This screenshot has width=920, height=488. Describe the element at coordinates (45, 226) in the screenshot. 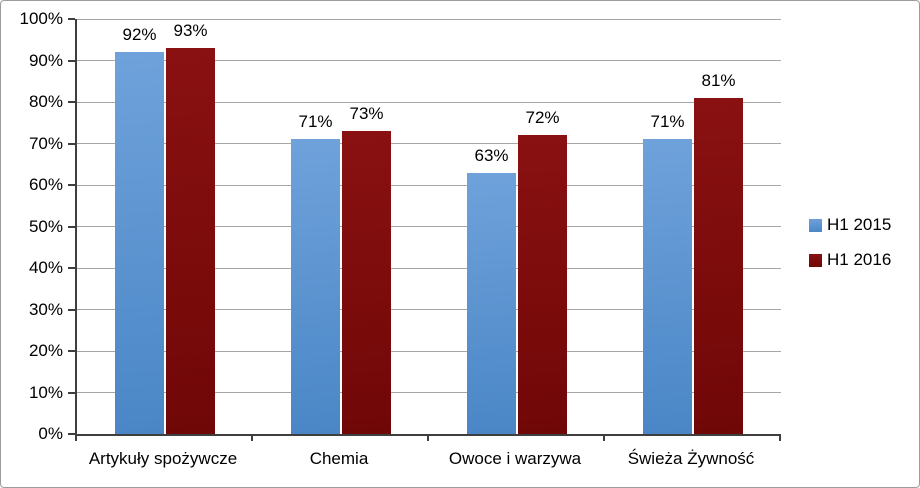

I see `y-tick-label: 50%` at that location.